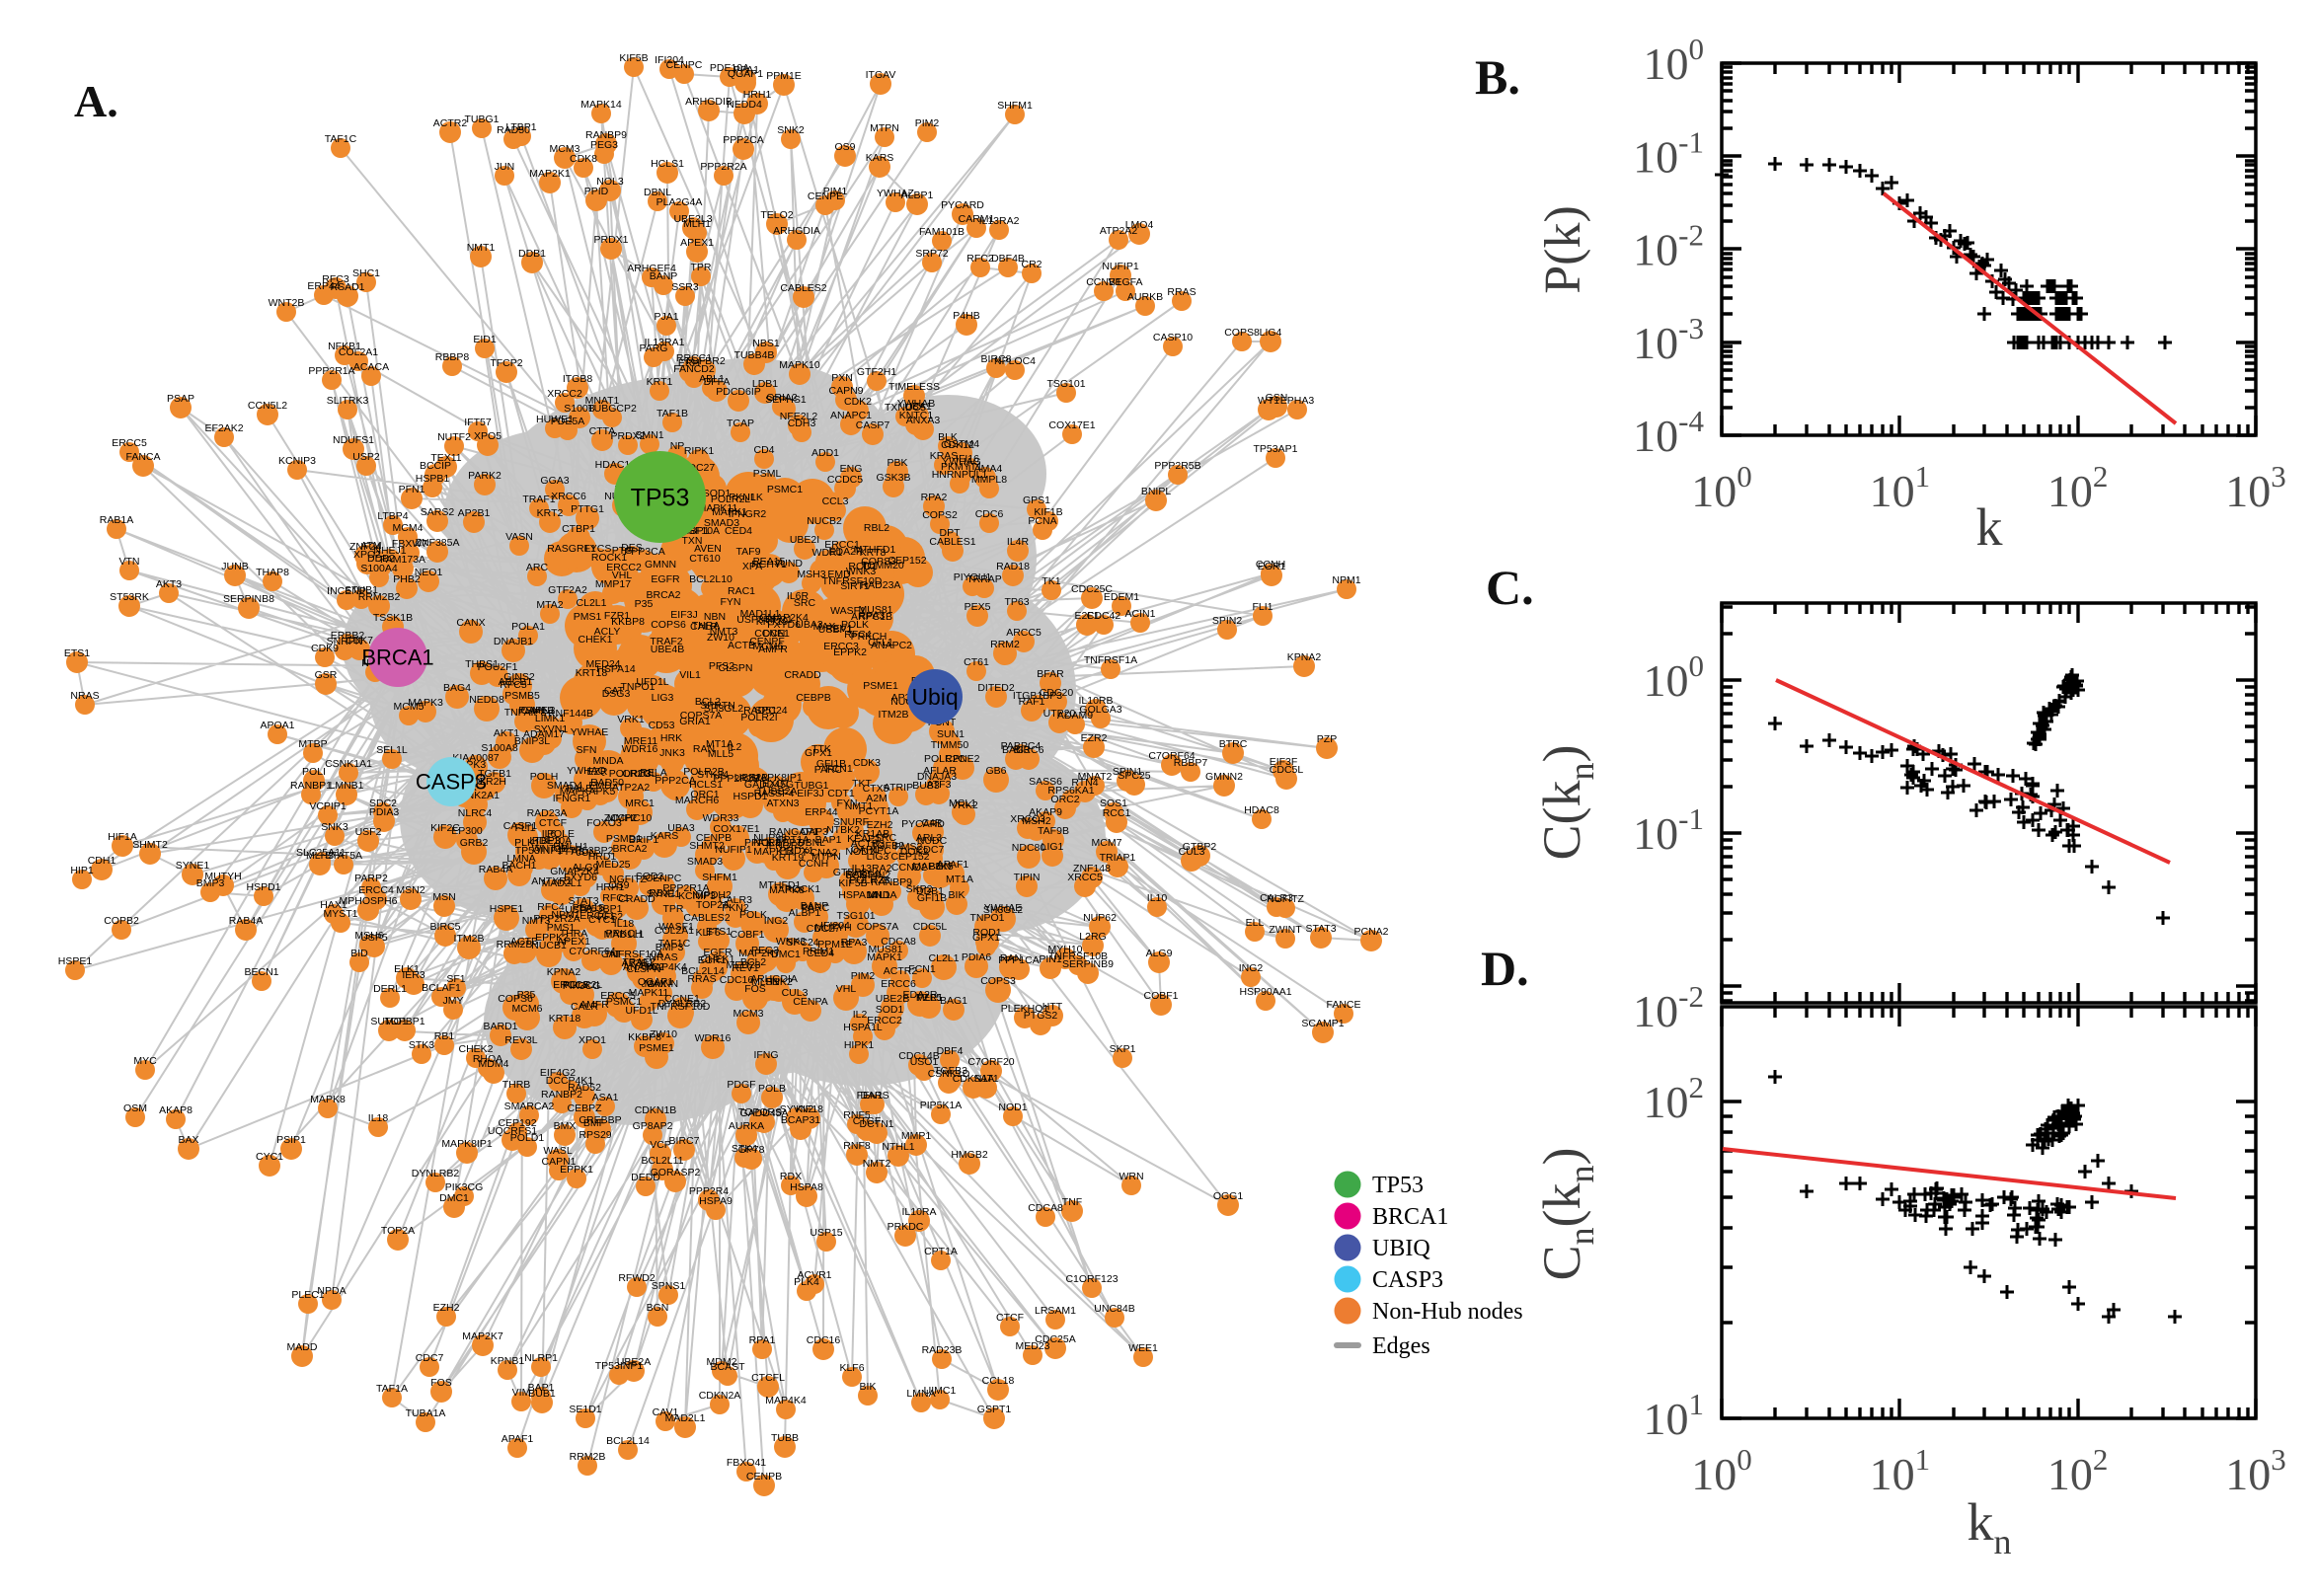 The width and height of the screenshot is (2316, 1596). I want to click on svg-text: SNK2, so click(791, 130).